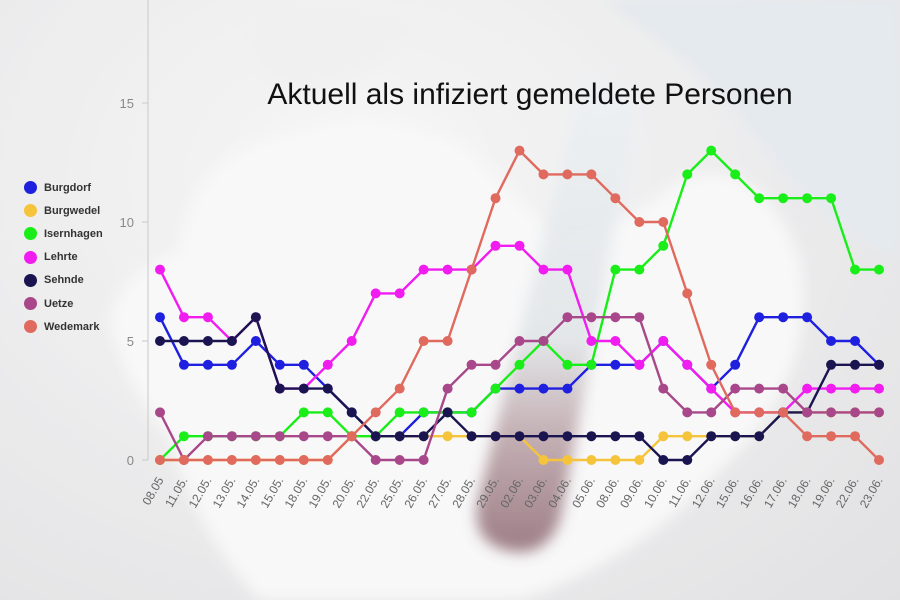 The image size is (900, 600). Describe the element at coordinates (248, 493) in the screenshot. I see `x-tick-label: 14.05.` at that location.